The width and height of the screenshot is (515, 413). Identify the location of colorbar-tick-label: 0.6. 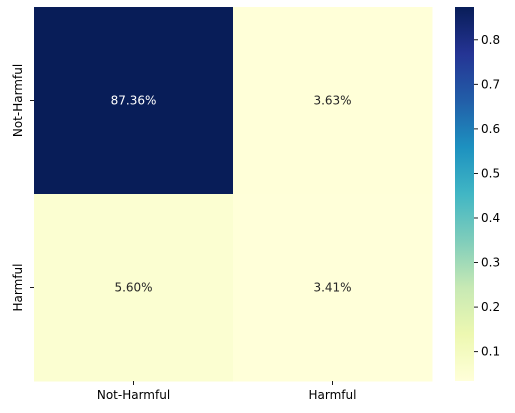
(490, 129).